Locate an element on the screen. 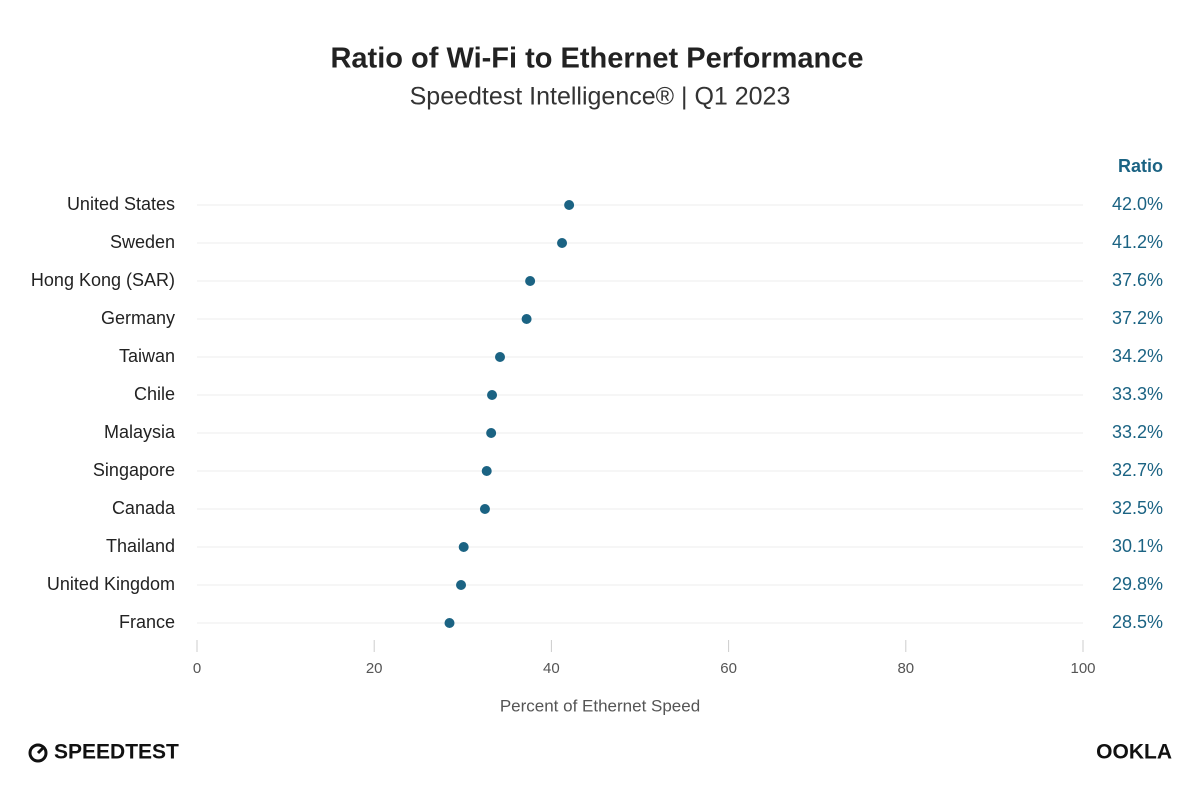  x-tick-label: 100 is located at coordinates (1082, 668).